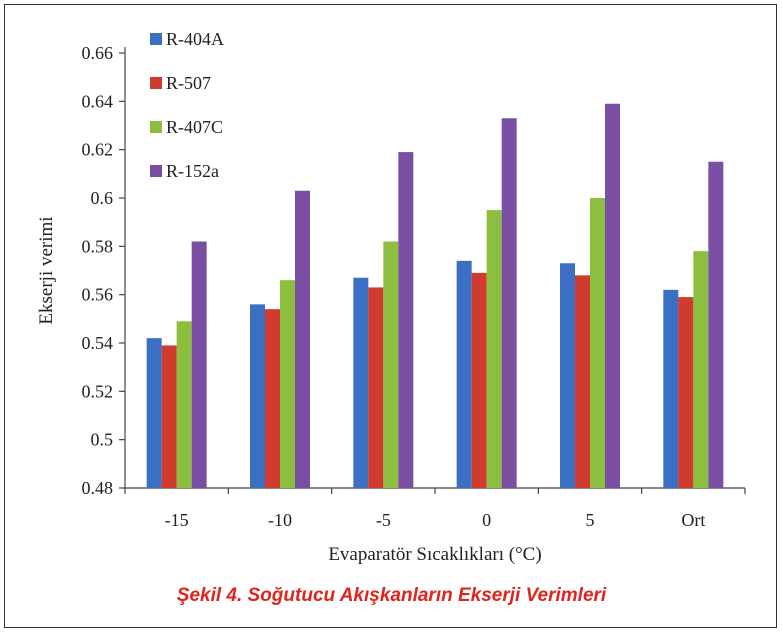 The width and height of the screenshot is (783, 634). I want to click on bar-r-407c--5, so click(391, 364).